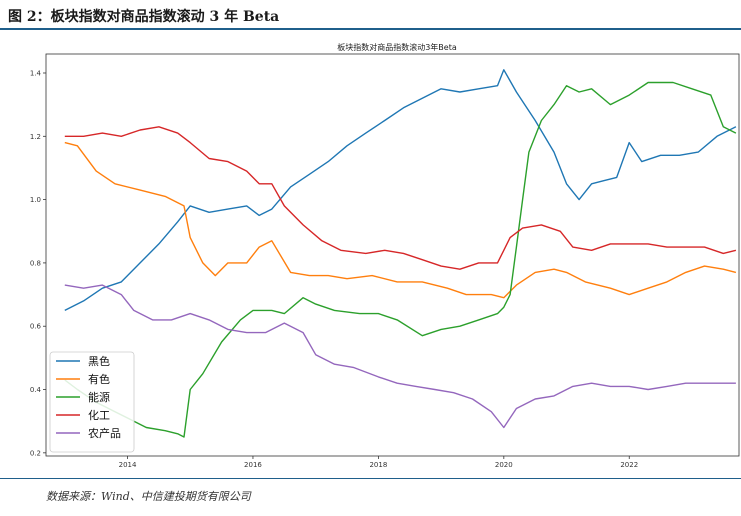  Describe the element at coordinates (35, 137) in the screenshot. I see `y-tick-label: 1.2` at that location.